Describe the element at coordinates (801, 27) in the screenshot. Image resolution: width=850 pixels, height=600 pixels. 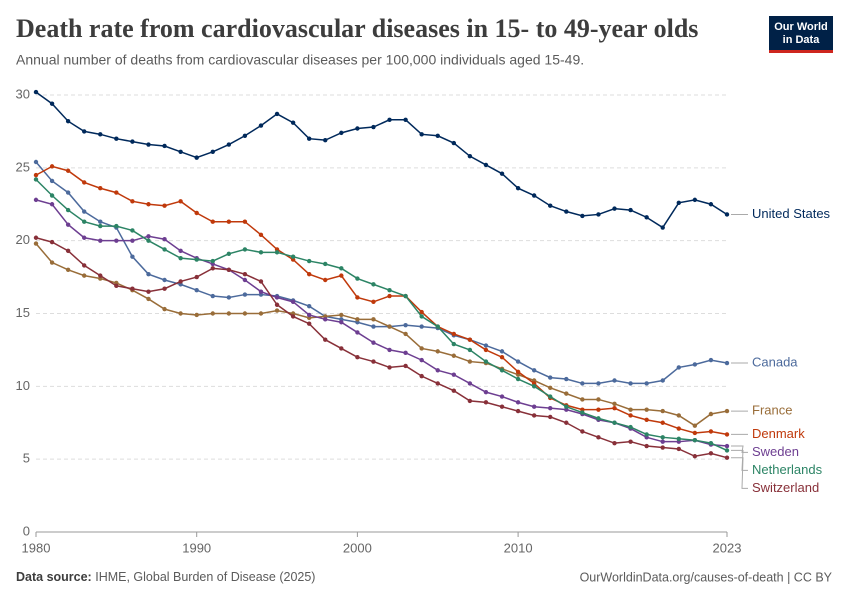
I see `logo-text: Our World` at that location.